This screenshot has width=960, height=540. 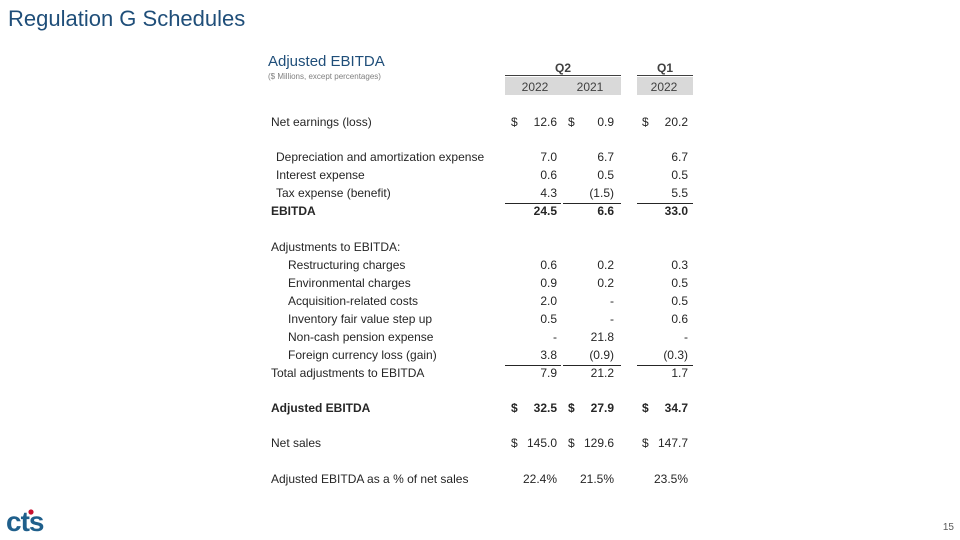 I want to click on row-label: Adjusted EBITDA as a % of net sales, so click(x=370, y=479).